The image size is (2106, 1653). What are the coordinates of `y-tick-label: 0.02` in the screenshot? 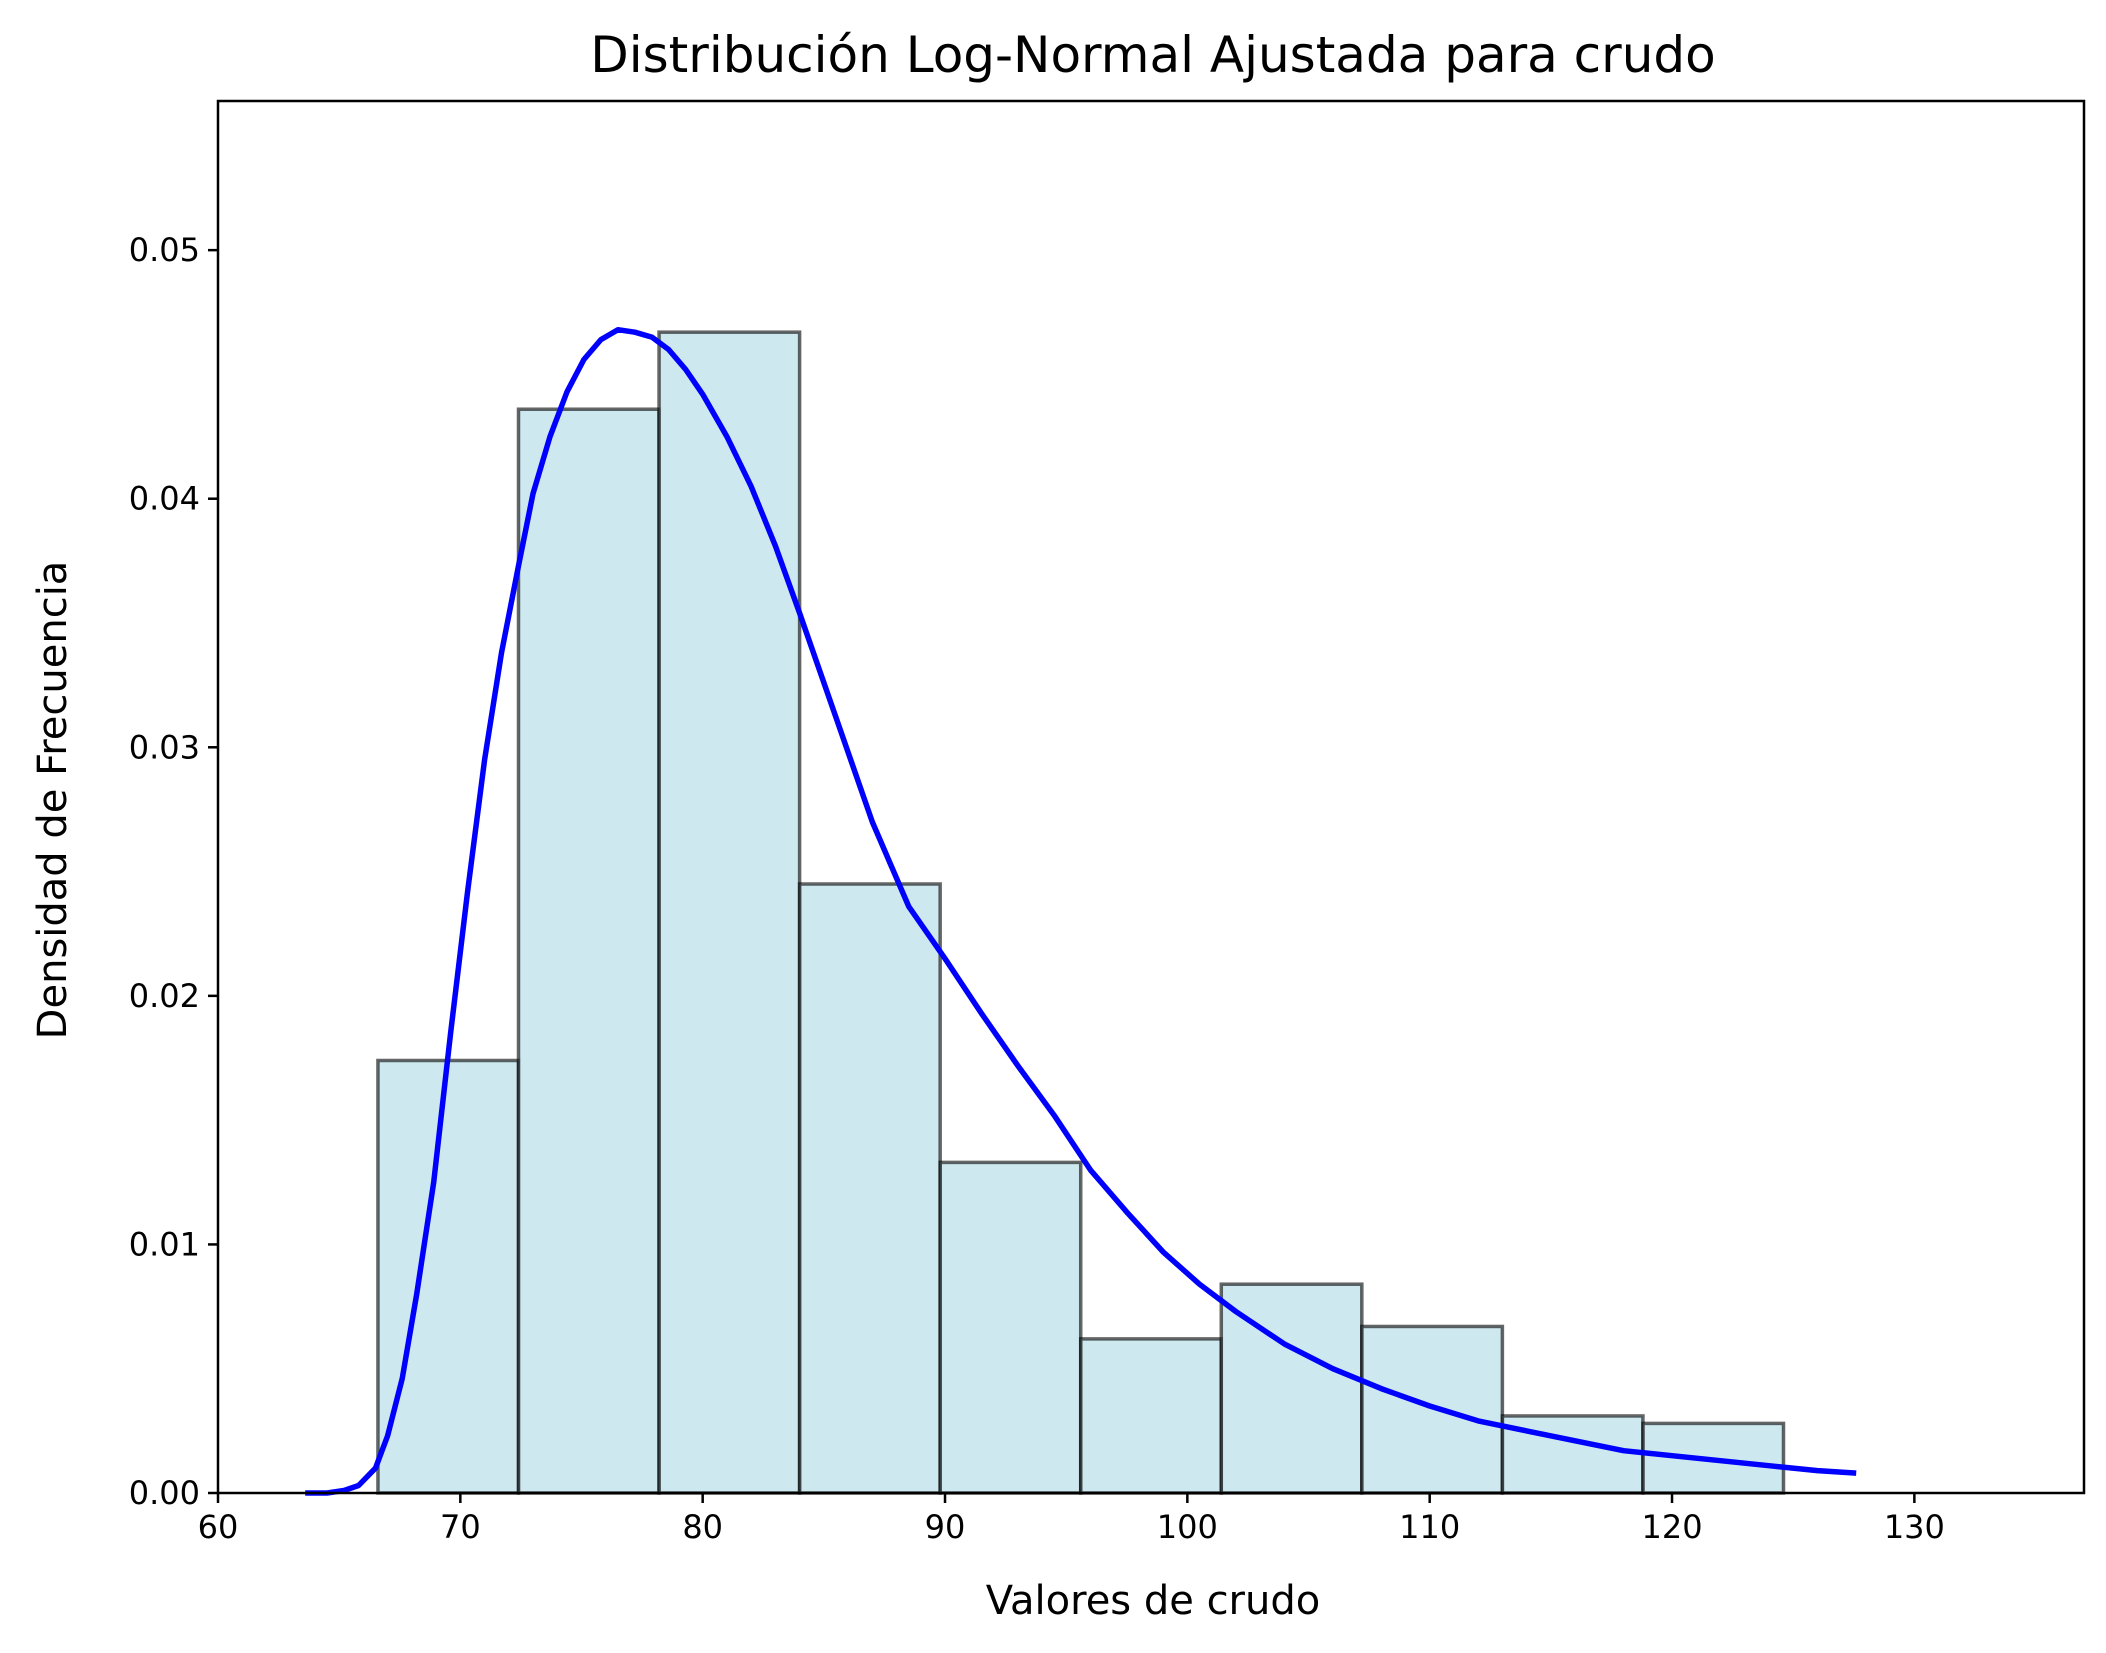 It's located at (164, 996).